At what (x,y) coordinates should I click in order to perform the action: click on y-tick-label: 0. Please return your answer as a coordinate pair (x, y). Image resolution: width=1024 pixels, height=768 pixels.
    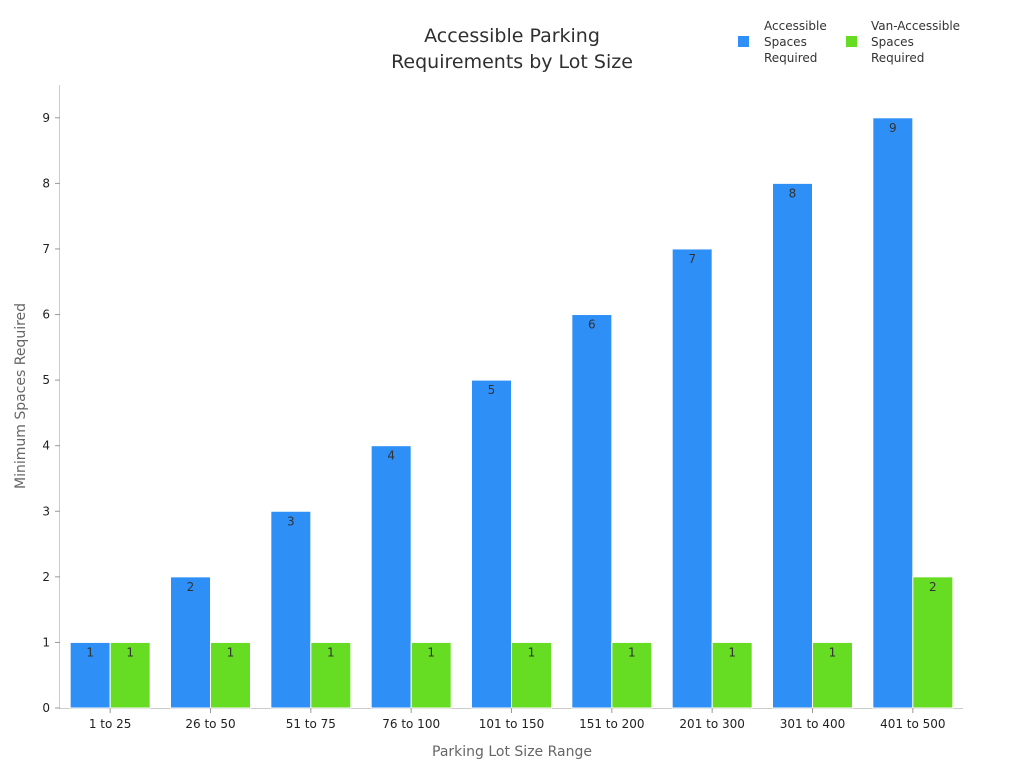
    Looking at the image, I should click on (46, 708).